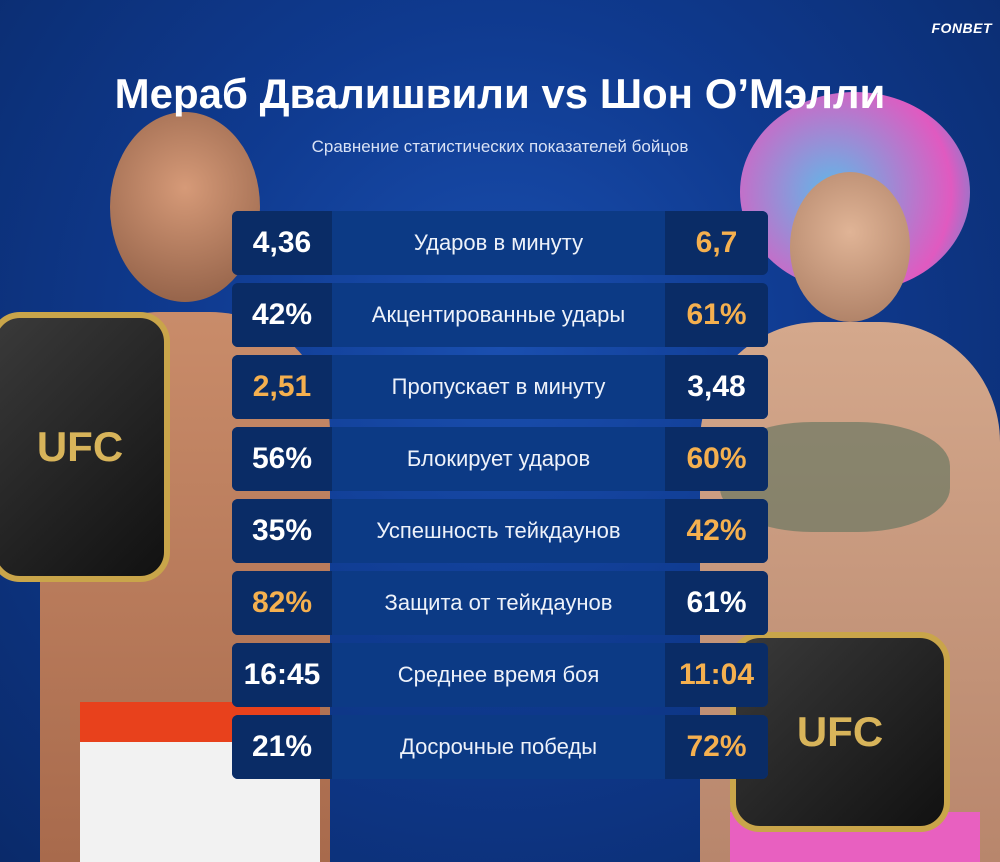  I want to click on right-value: 6,7, so click(716, 243).